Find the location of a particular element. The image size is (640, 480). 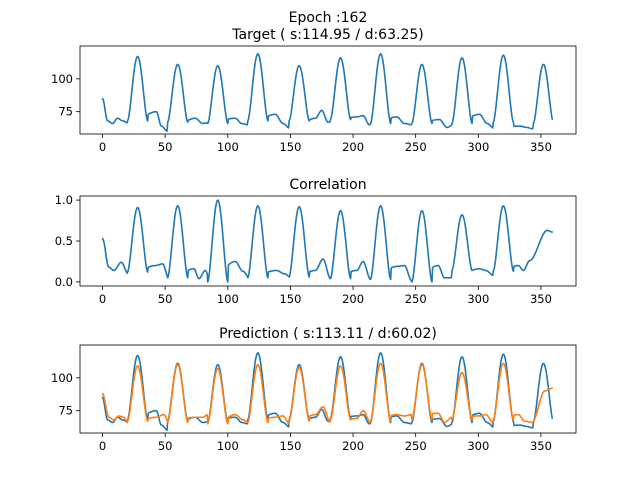

target-x-tick-label: 250 is located at coordinates (416, 147).